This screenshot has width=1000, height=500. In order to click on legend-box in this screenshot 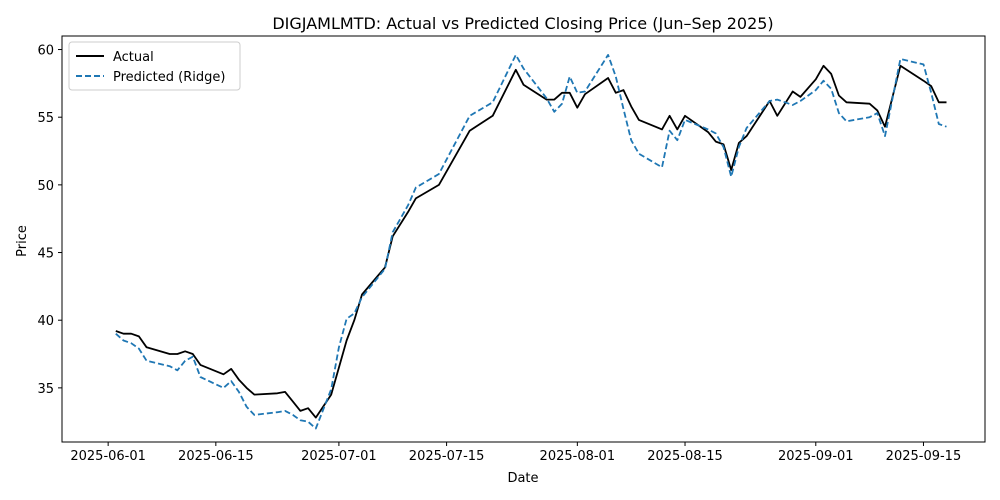, I will do `click(154, 66)`.